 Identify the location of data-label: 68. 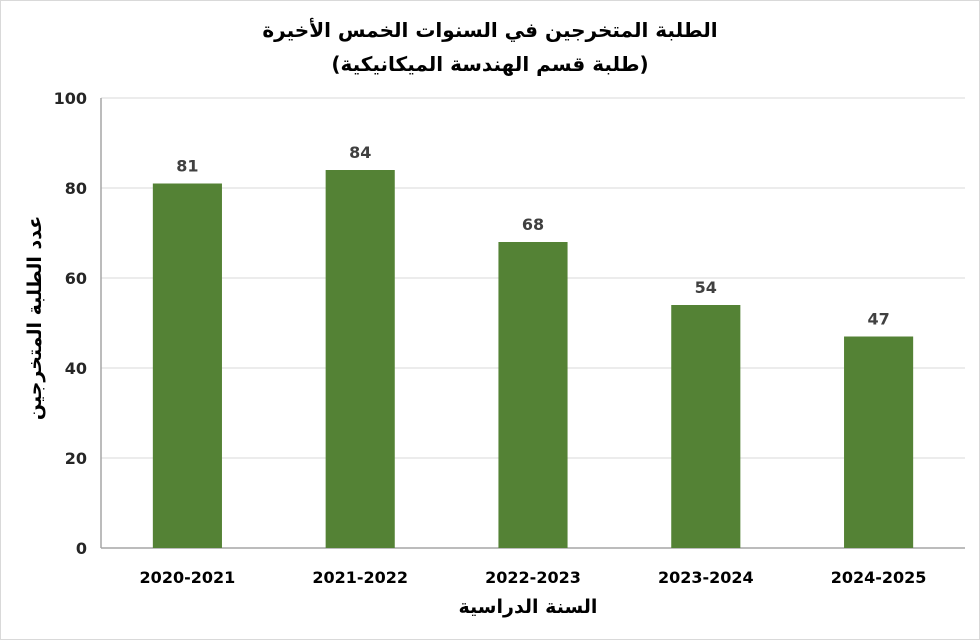
(533, 224).